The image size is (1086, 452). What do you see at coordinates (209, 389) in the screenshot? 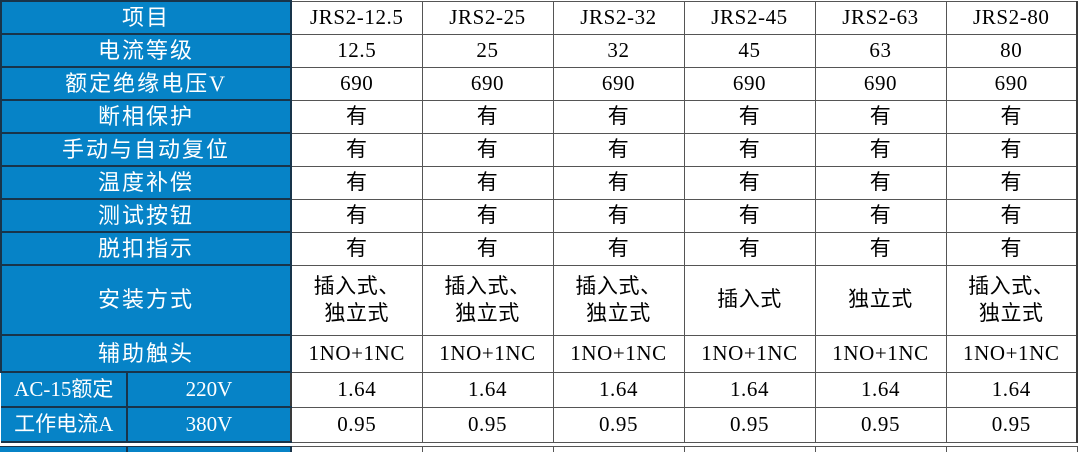
I see `voltage-label-220: 220V` at bounding box center [209, 389].